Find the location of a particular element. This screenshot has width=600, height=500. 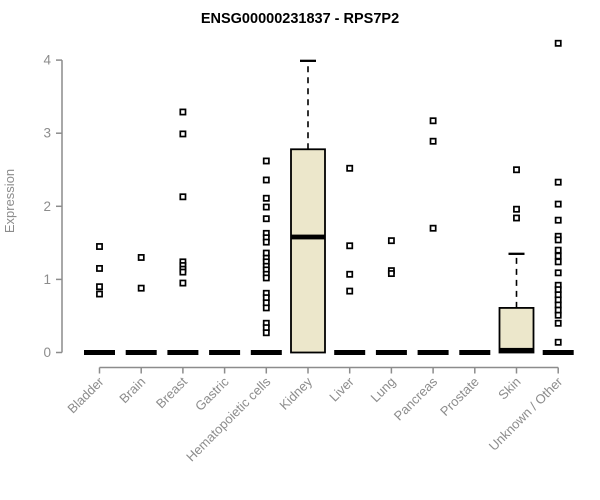

x-category-label: Brain is located at coordinates (132, 390).